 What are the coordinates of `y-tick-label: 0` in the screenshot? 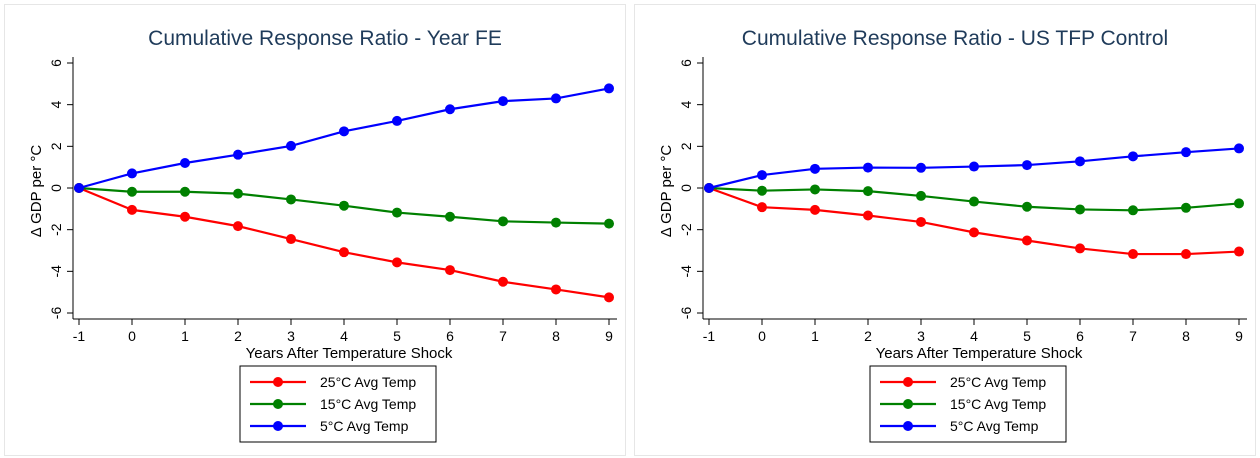 It's located at (56, 188).